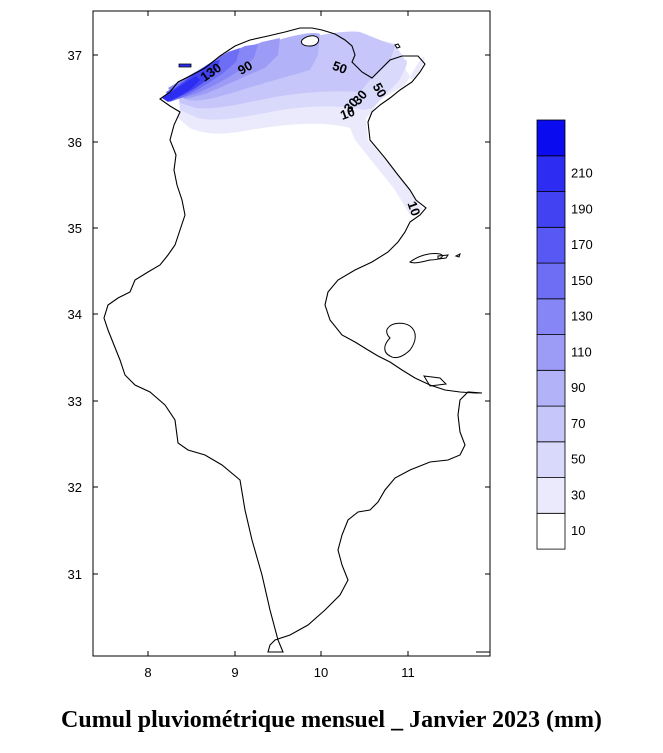 The height and width of the screenshot is (753, 663). What do you see at coordinates (582, 280) in the screenshot?
I see `legend-label: 150` at bounding box center [582, 280].